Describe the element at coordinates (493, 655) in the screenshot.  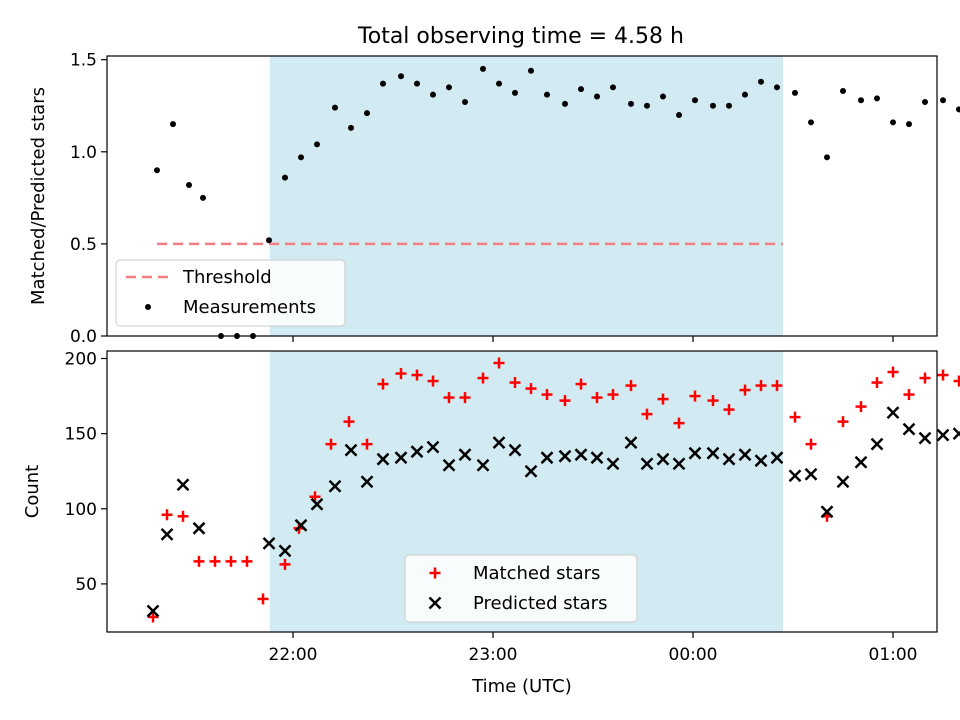
I see `x-tick-label: 23:00` at that location.